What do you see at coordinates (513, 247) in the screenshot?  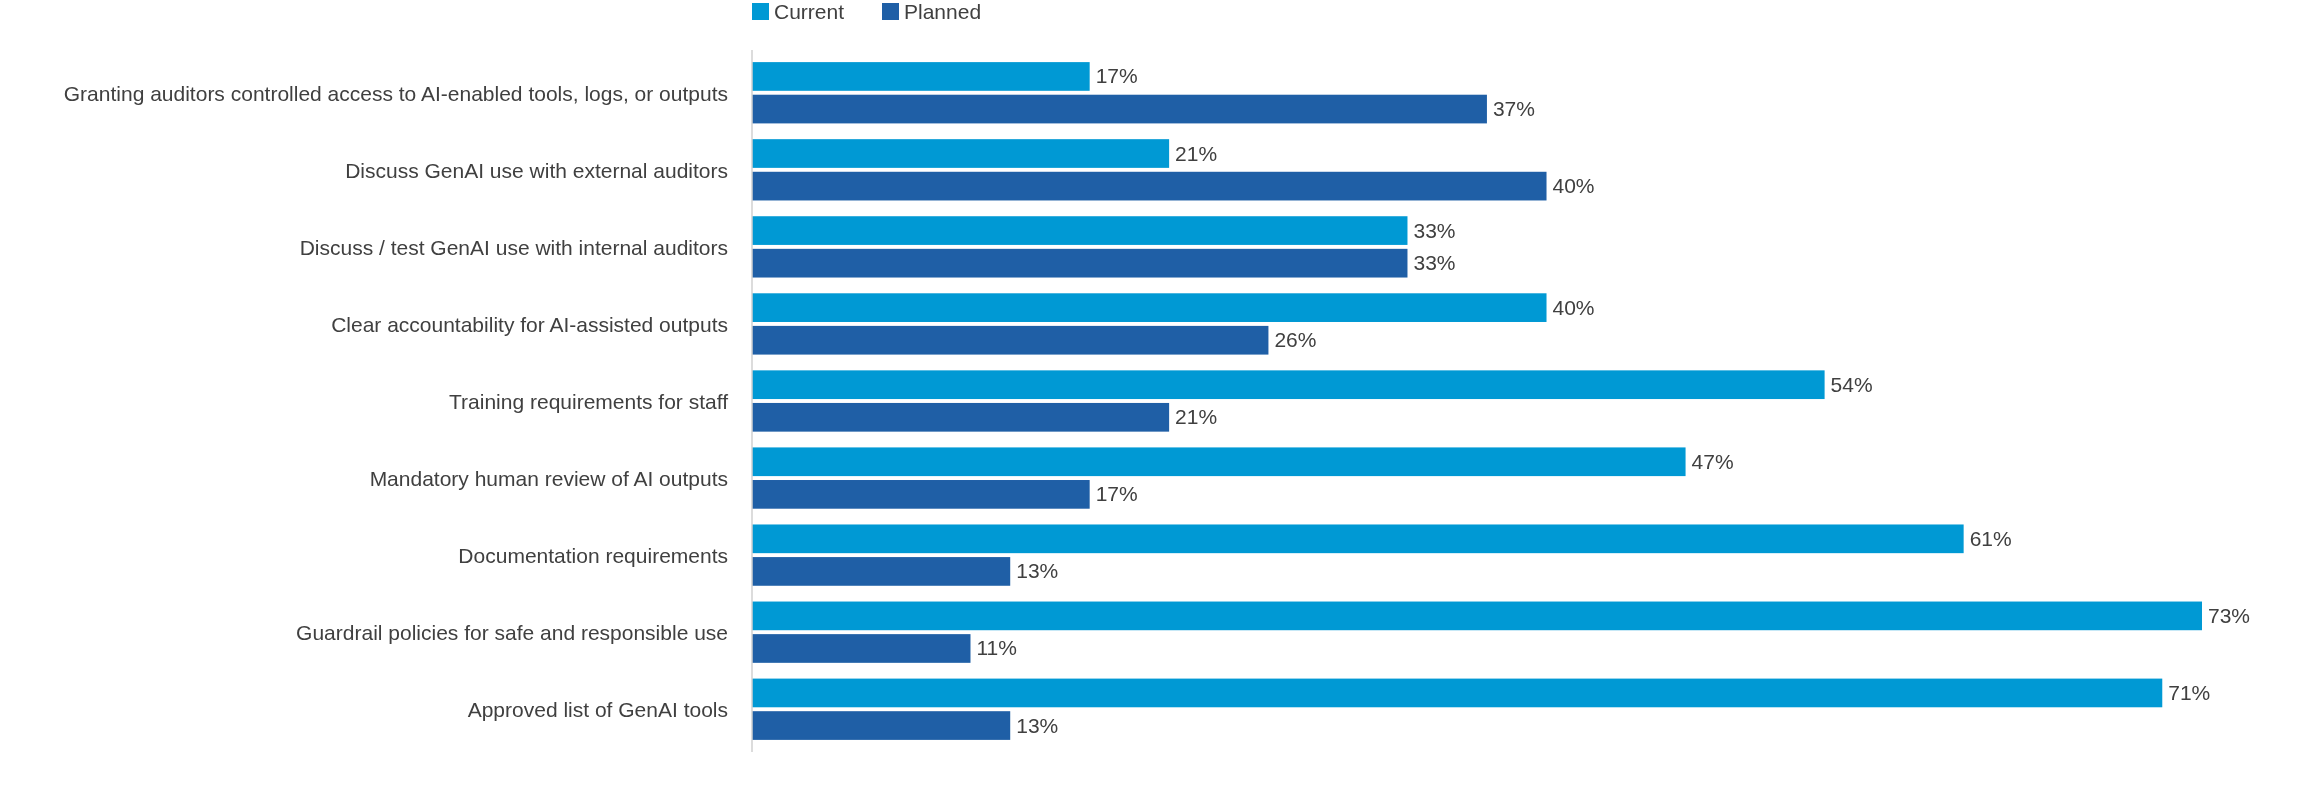 I see `y-tick-label: Discuss / test GenAI use with internal auditors` at bounding box center [513, 247].